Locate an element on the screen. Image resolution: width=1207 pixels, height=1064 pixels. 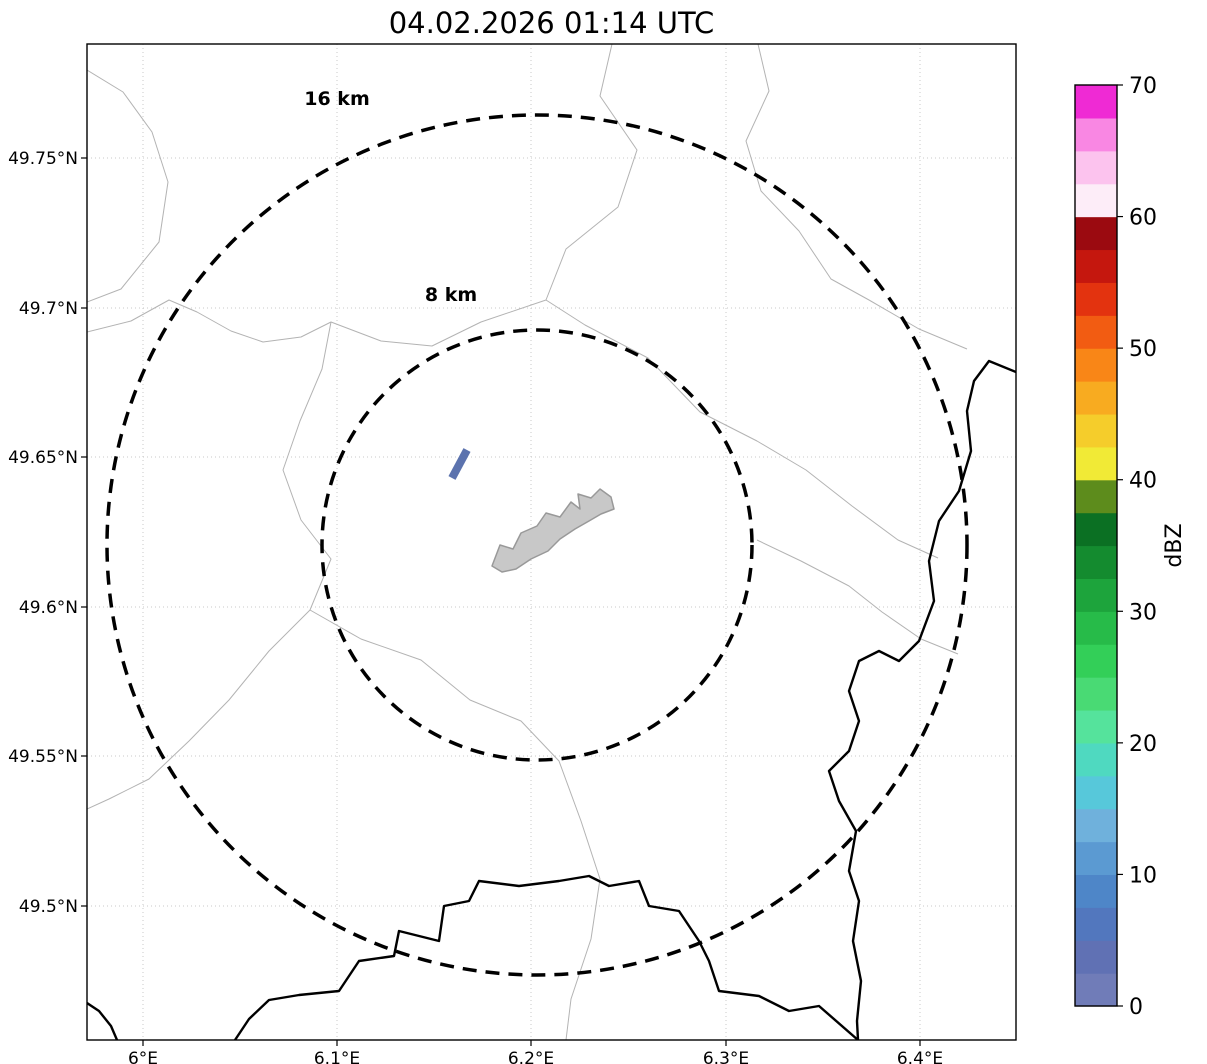
colorbar-tick-label: 70 is located at coordinates (1143, 86).